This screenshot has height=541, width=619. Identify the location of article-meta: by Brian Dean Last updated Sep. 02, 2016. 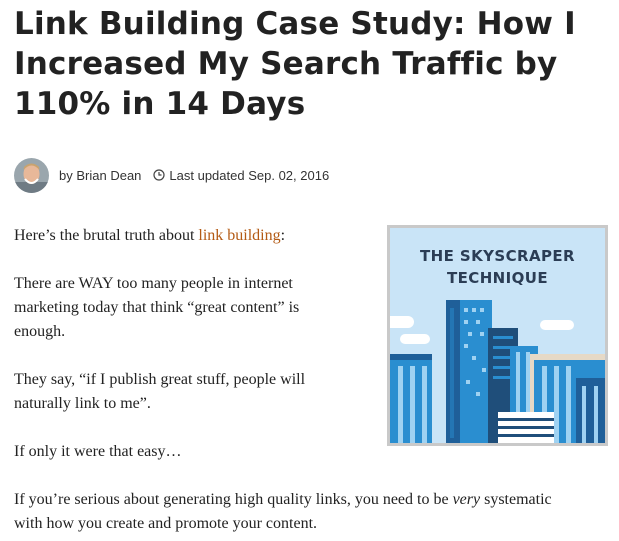
(171, 175).